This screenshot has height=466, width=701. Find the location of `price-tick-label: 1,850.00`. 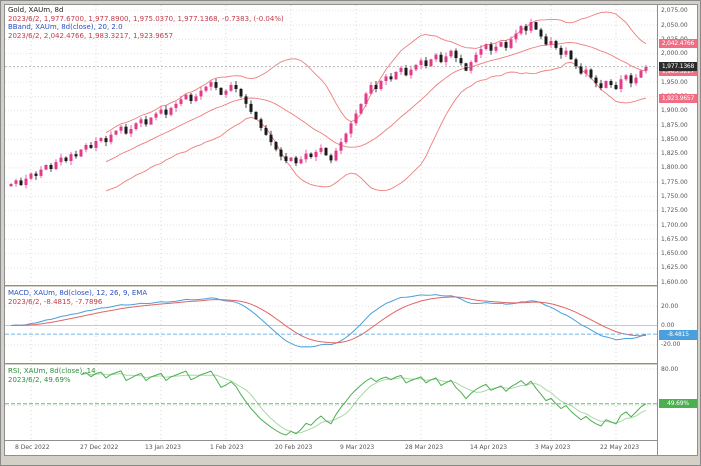

price-tick-label: 1,850.00 is located at coordinates (674, 139).